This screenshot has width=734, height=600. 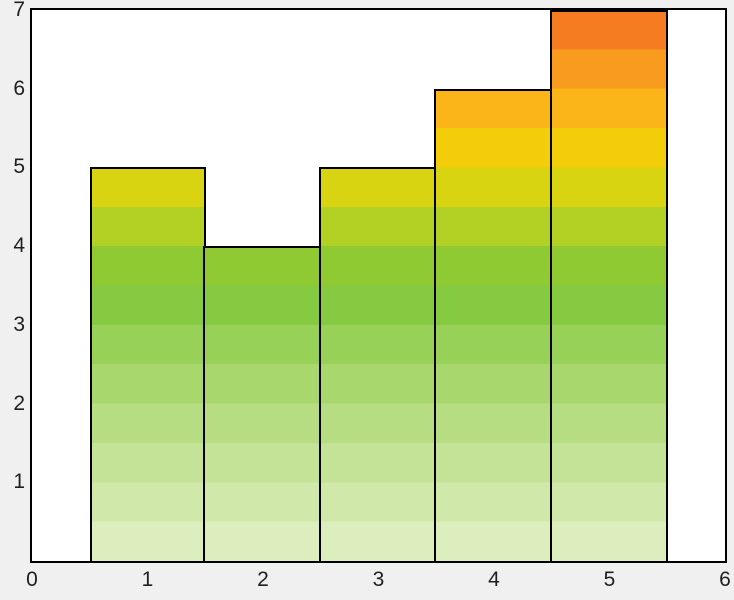 What do you see at coordinates (147, 579) in the screenshot?
I see `x-tick-label-1: 1` at bounding box center [147, 579].